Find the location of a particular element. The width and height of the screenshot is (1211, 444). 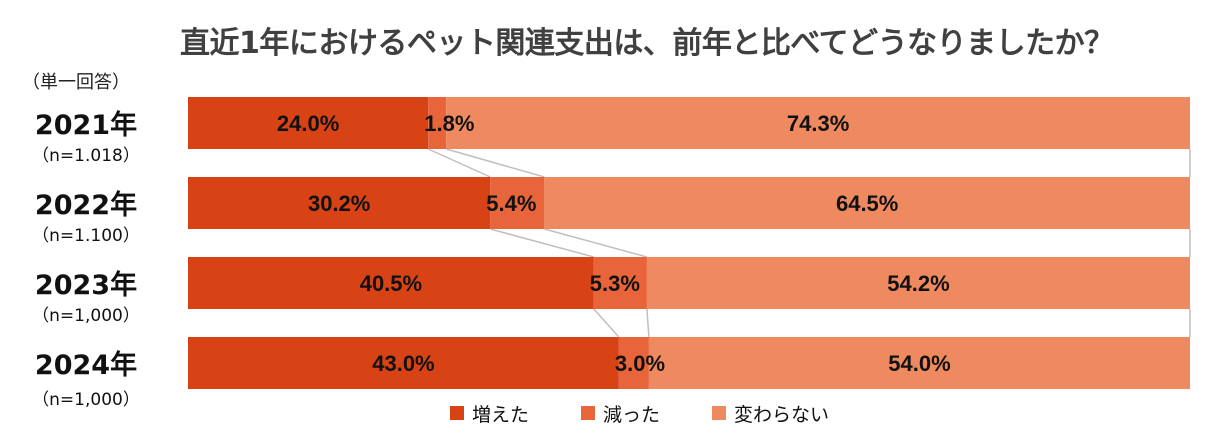

chart-subtitle: （単一回答） is located at coordinates (76, 82).